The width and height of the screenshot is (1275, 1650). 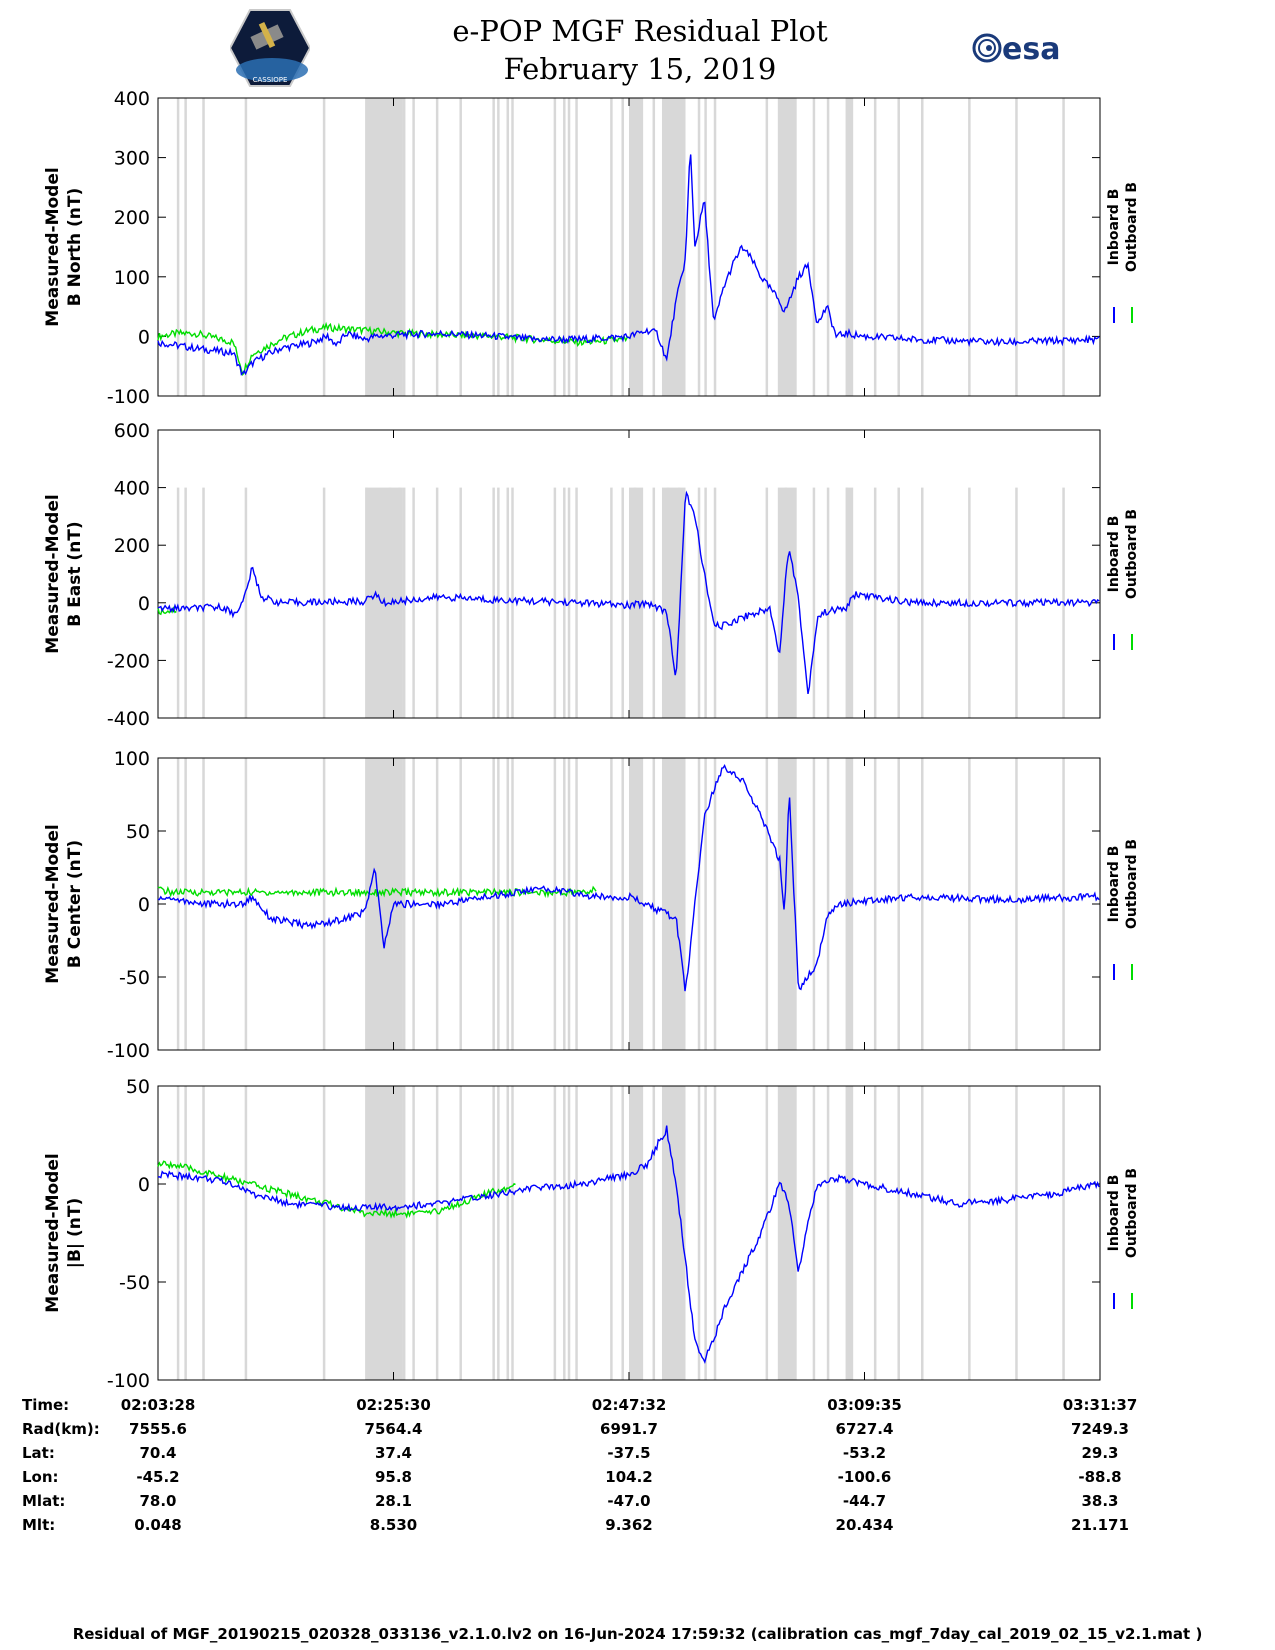 What do you see at coordinates (864, 1453) in the screenshot?
I see `table-cell: -53.2` at bounding box center [864, 1453].